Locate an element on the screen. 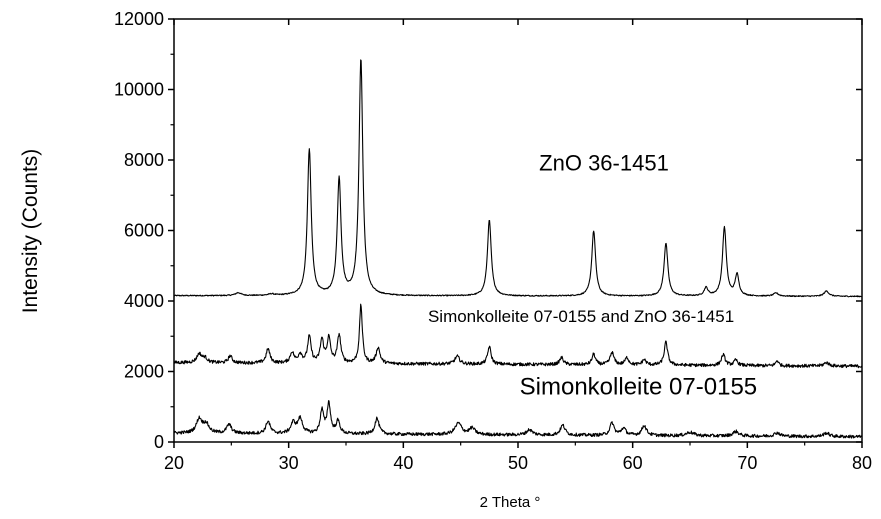 The image size is (881, 519). x-tick-label: 70 is located at coordinates (747, 463).